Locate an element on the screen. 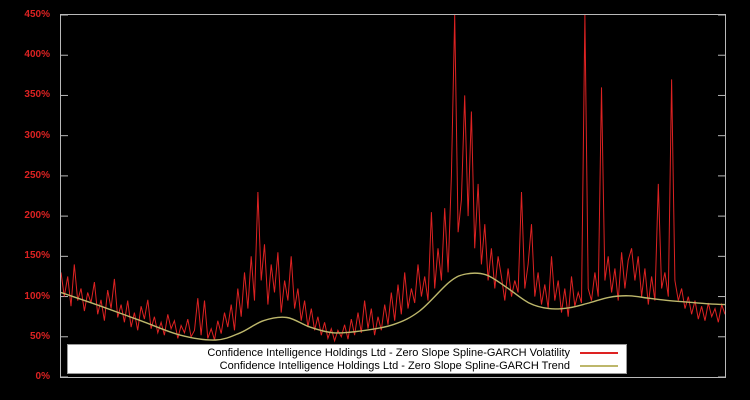 This screenshot has width=750, height=400. y-axis-labels: 0% 50% 100% 150% 200% 250% 300% 350% 400% 450% is located at coordinates (28, 200).